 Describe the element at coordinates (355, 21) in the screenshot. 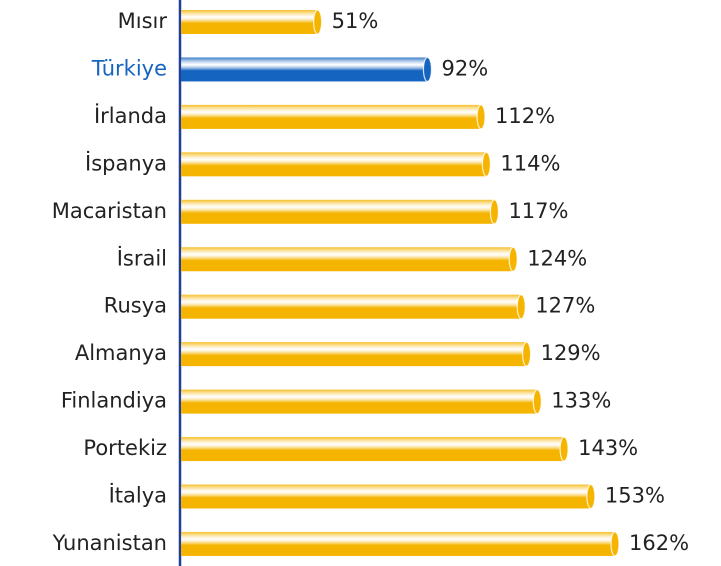

I see `value-label: 51%` at that location.